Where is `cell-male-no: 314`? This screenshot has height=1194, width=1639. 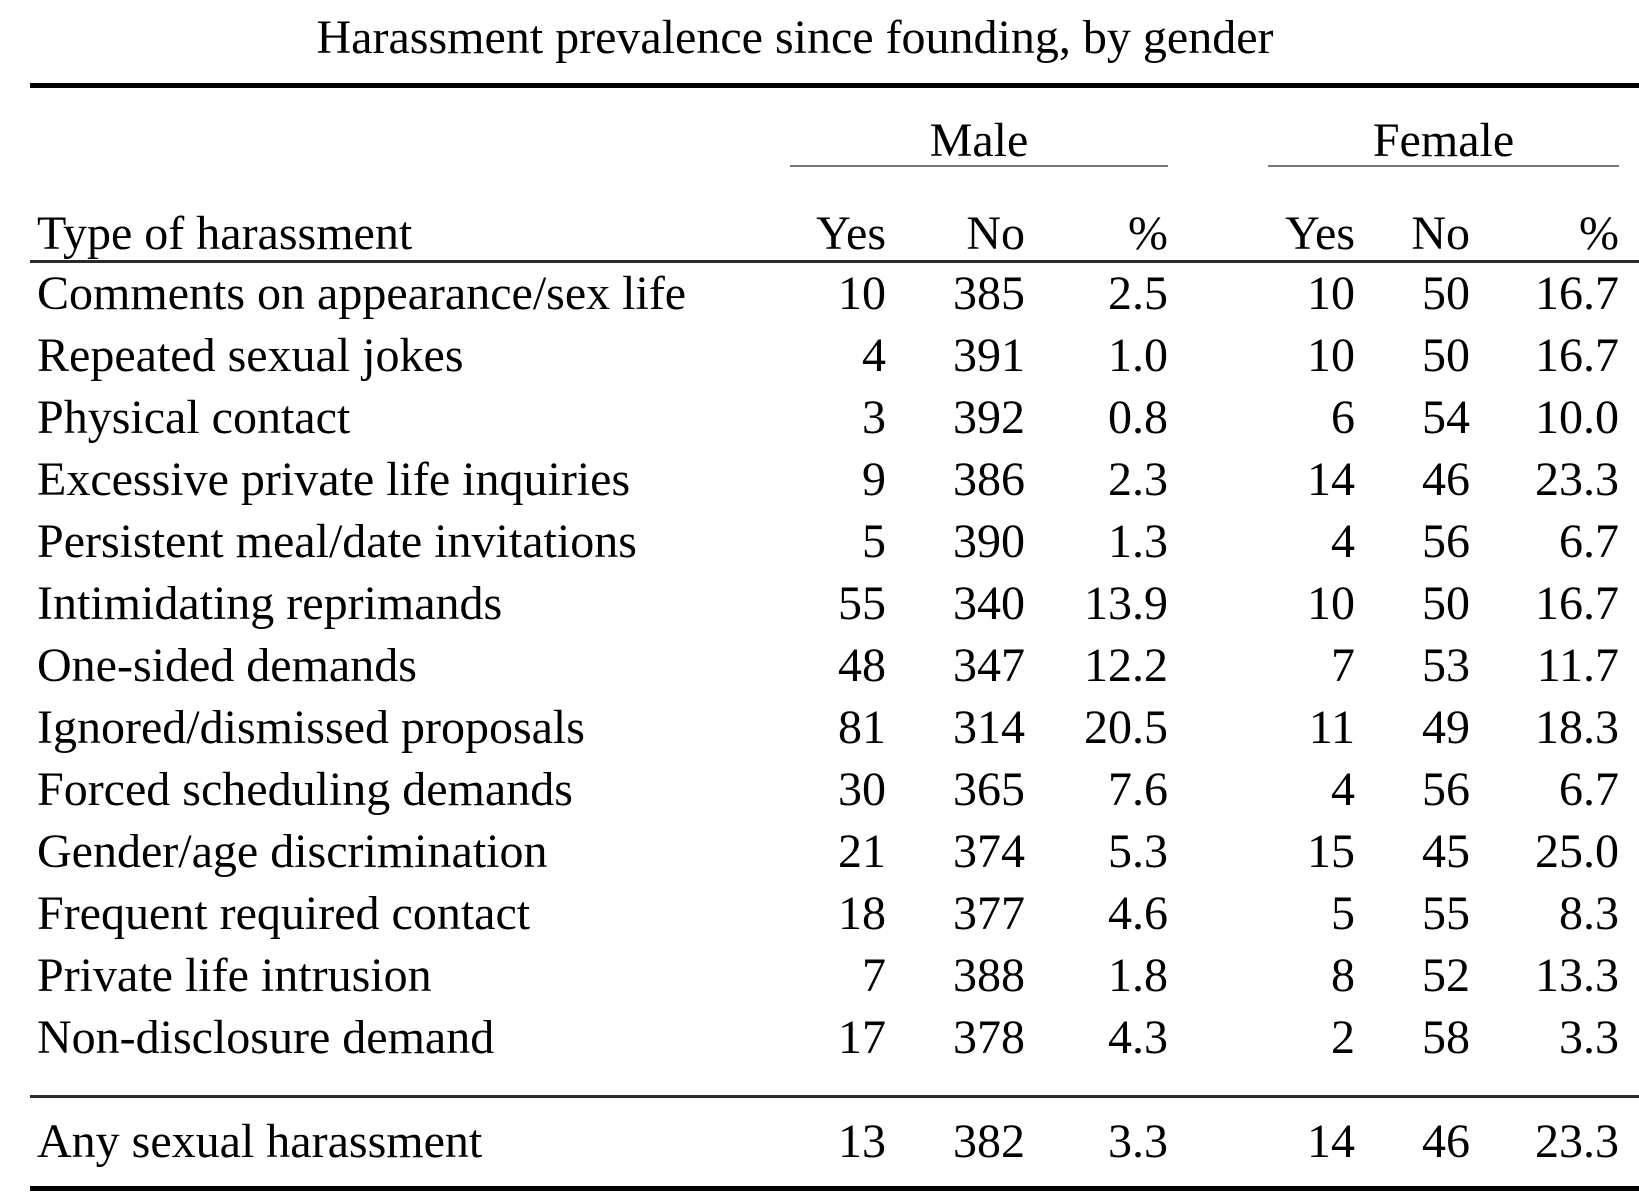
cell-male-no: 314 is located at coordinates (989, 727).